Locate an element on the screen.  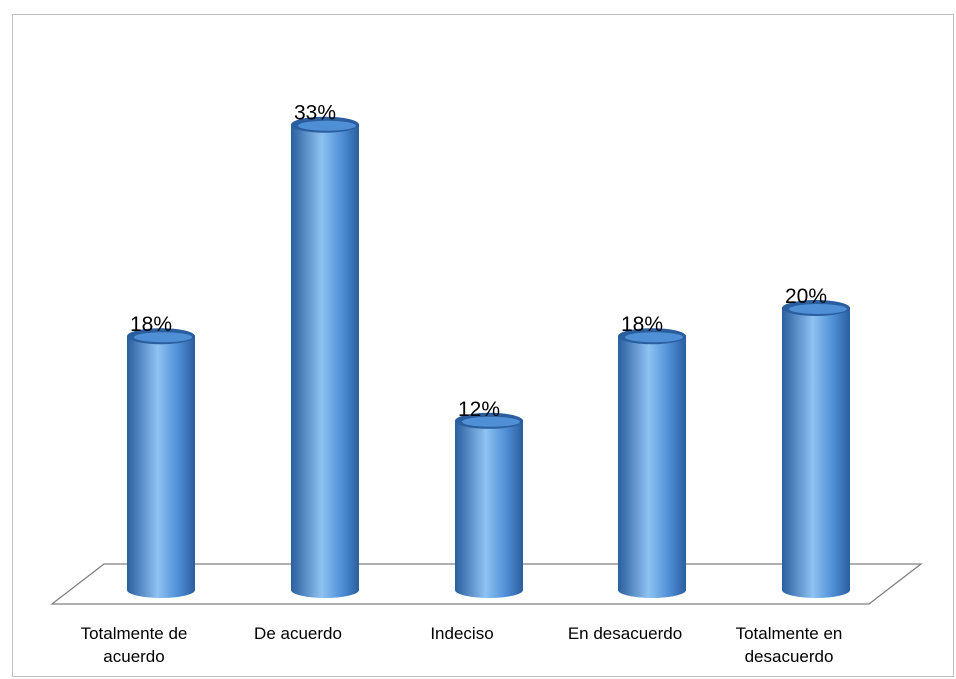
category-label: Totalmente de acuerdo is located at coordinates (134, 645).